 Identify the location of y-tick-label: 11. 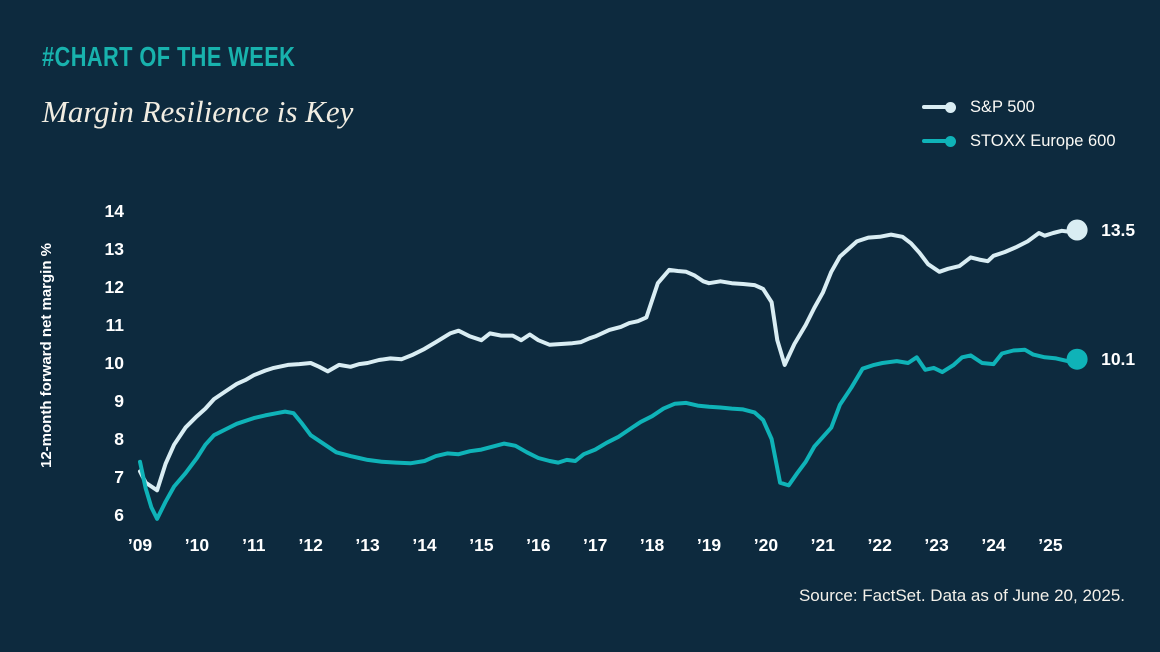
(115, 325).